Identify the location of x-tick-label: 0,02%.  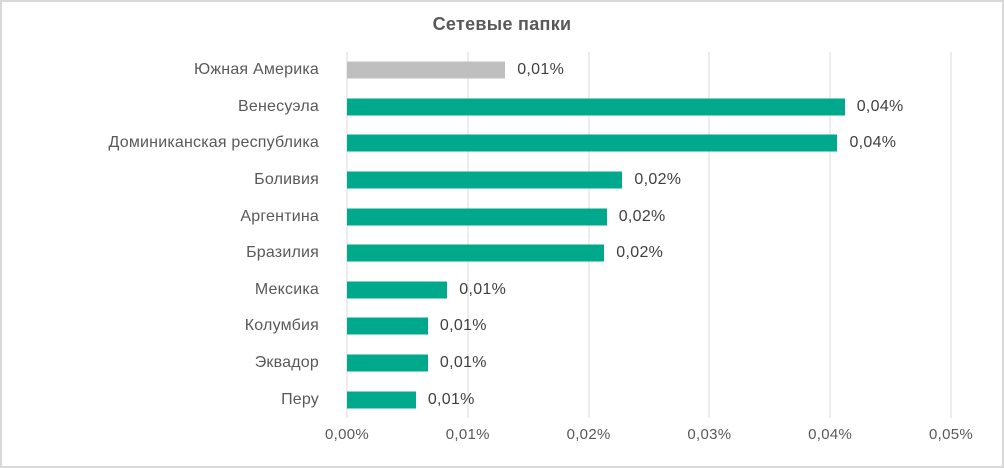
(588, 434).